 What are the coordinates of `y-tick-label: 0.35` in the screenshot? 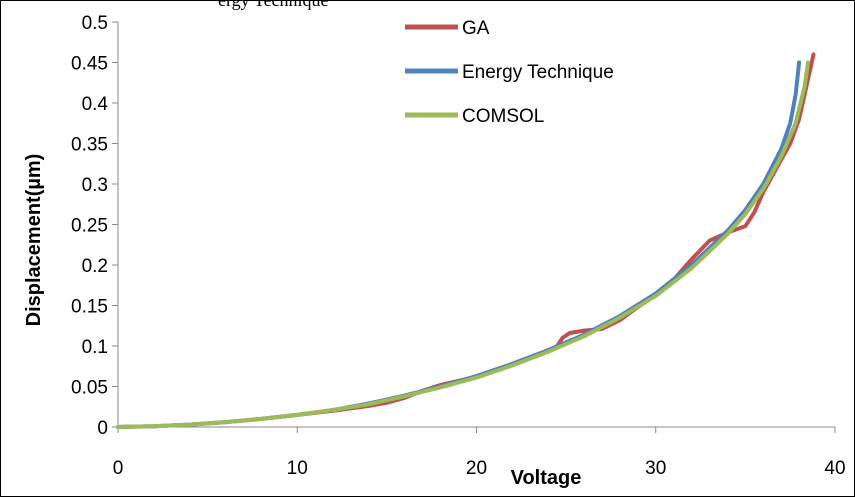 It's located at (89, 145).